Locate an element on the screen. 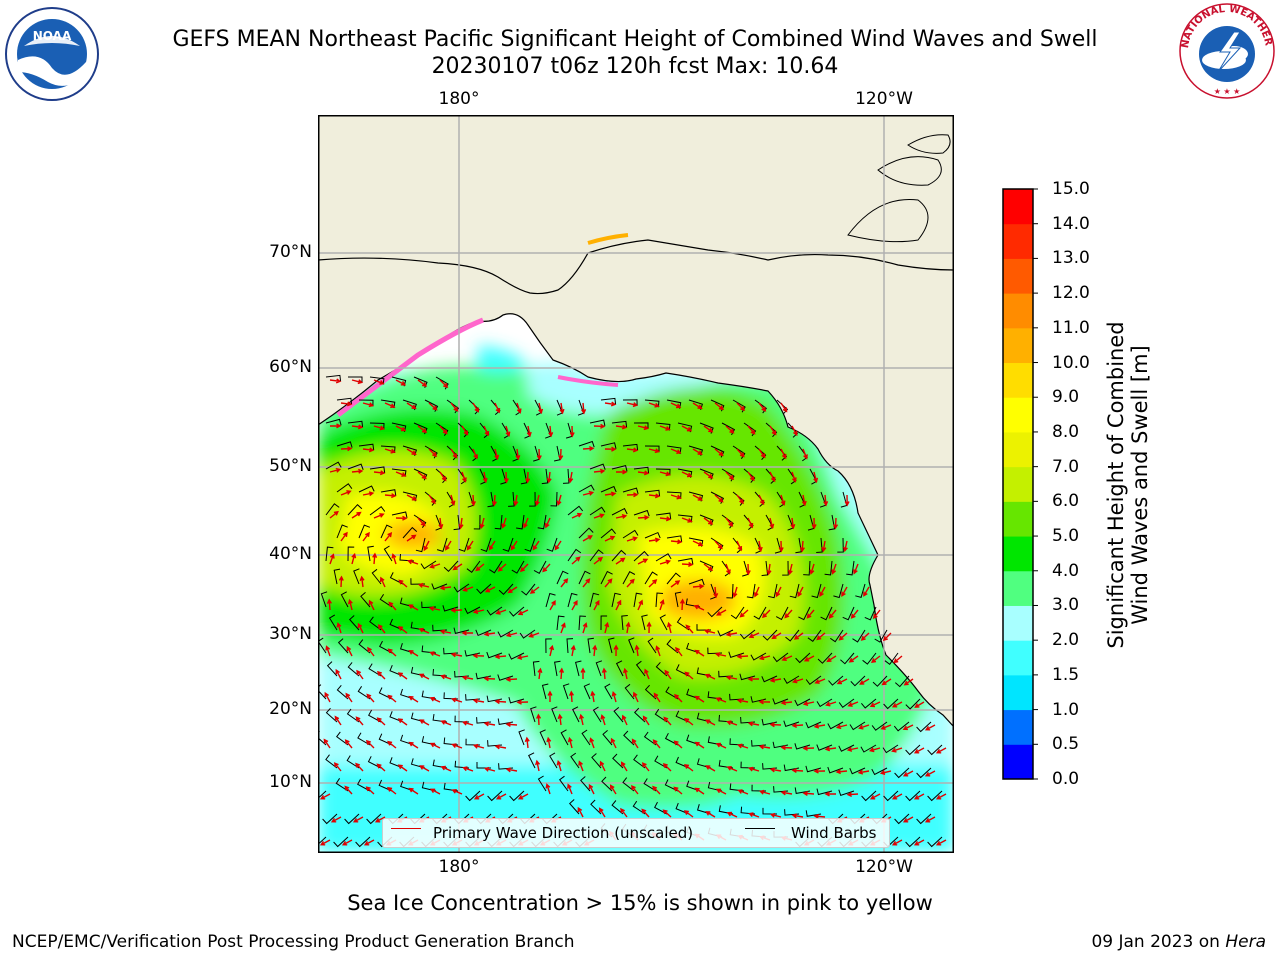  chart-subtitle: 20230107 t06z 120h fcst Max: 10.64 is located at coordinates (635, 66).